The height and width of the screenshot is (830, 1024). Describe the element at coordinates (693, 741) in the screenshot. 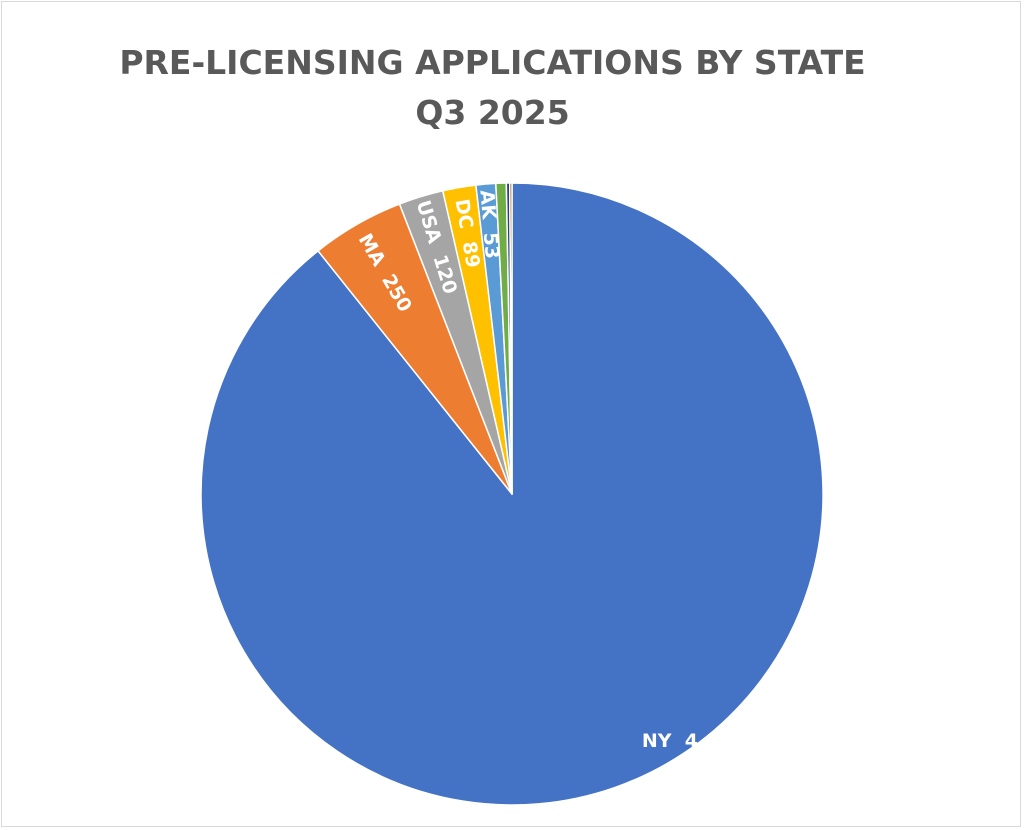

I see `pie-label-ny: NY 4,624` at that location.